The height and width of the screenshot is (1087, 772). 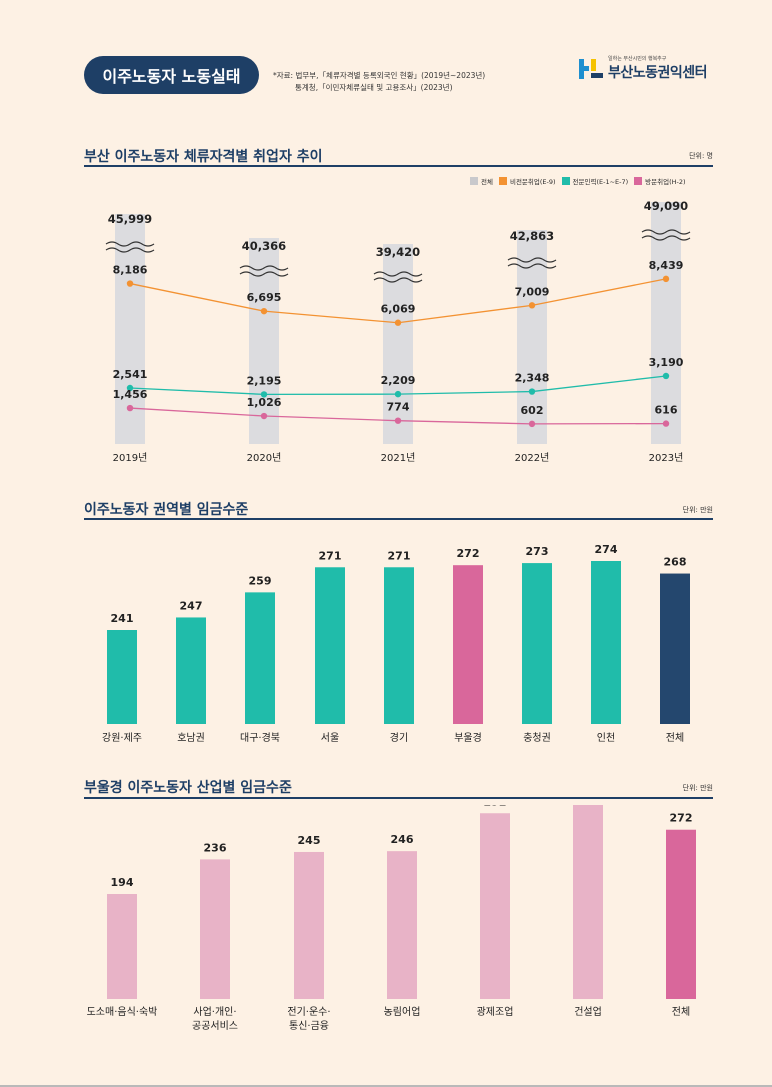 What do you see at coordinates (502, 181) in the screenshot?
I see `legend-swatch-e9` at bounding box center [502, 181].